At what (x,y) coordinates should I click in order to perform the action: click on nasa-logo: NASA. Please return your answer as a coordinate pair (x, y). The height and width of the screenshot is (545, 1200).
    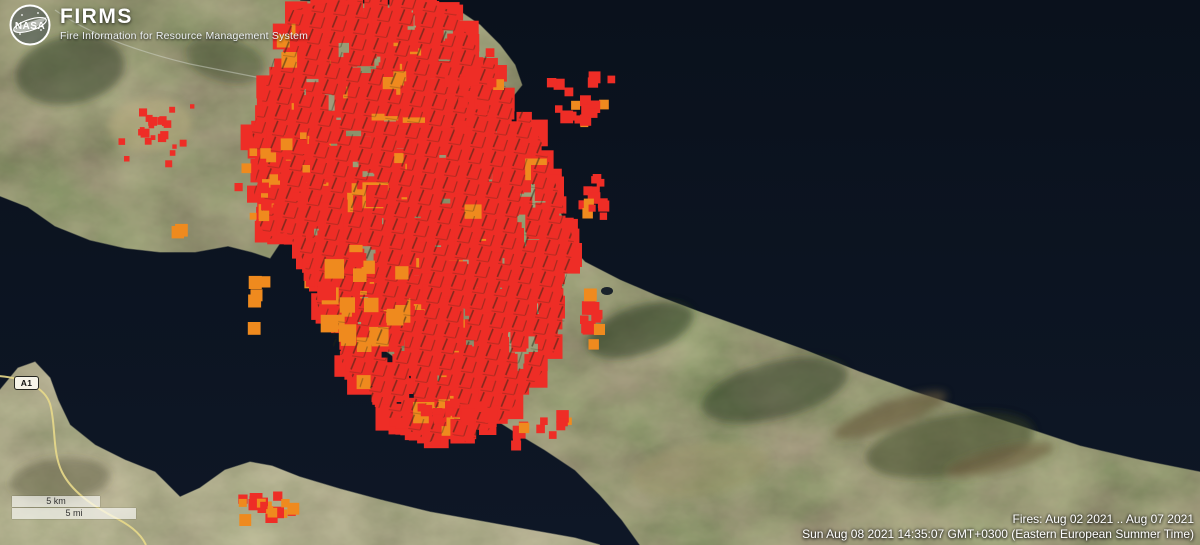
    Looking at the image, I should click on (30, 25).